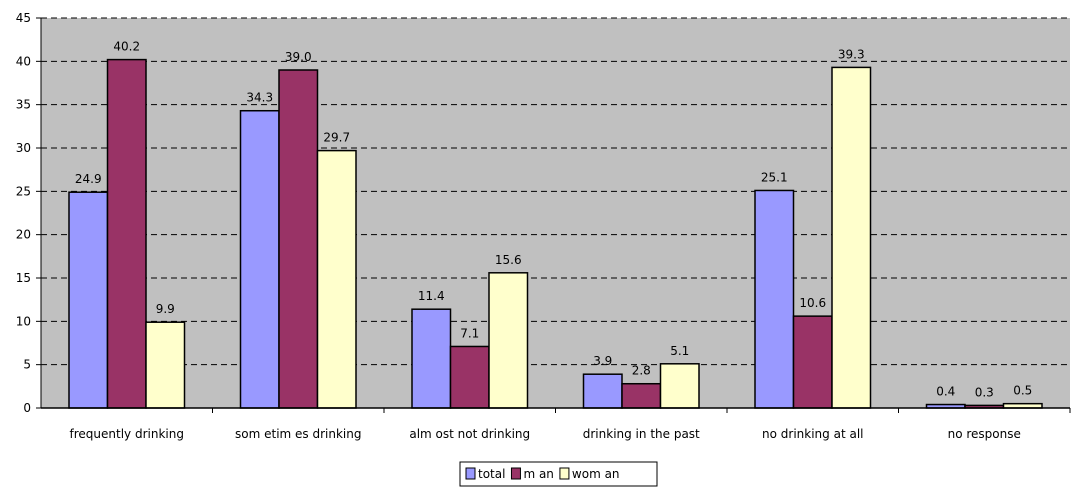  What do you see at coordinates (538, 474) in the screenshot?
I see `legend-label: m an` at bounding box center [538, 474].